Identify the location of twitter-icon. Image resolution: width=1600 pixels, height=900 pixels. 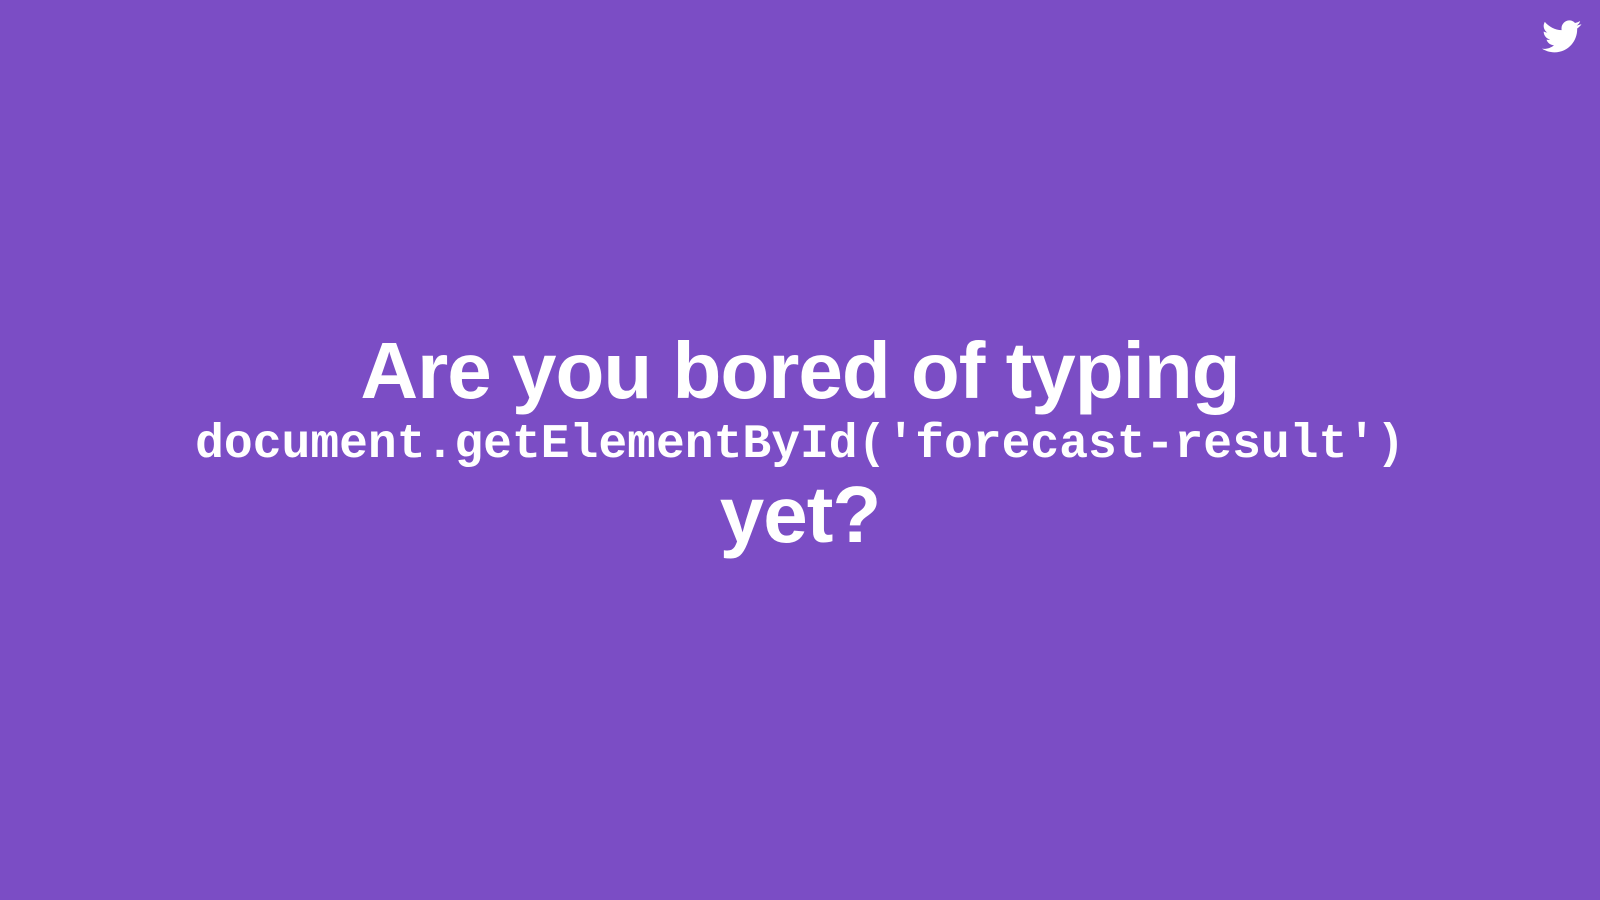
(1562, 37).